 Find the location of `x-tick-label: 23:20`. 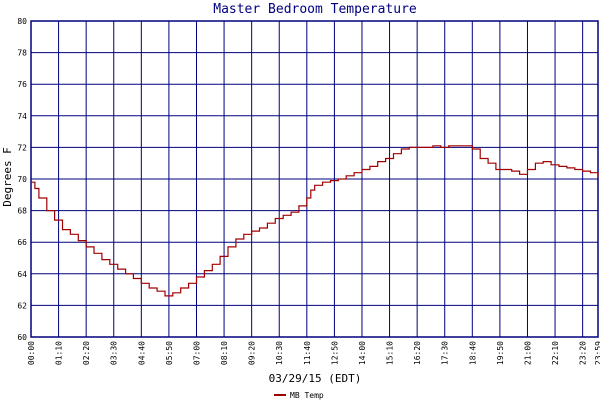

x-tick-label: 23:20 is located at coordinates (583, 353).